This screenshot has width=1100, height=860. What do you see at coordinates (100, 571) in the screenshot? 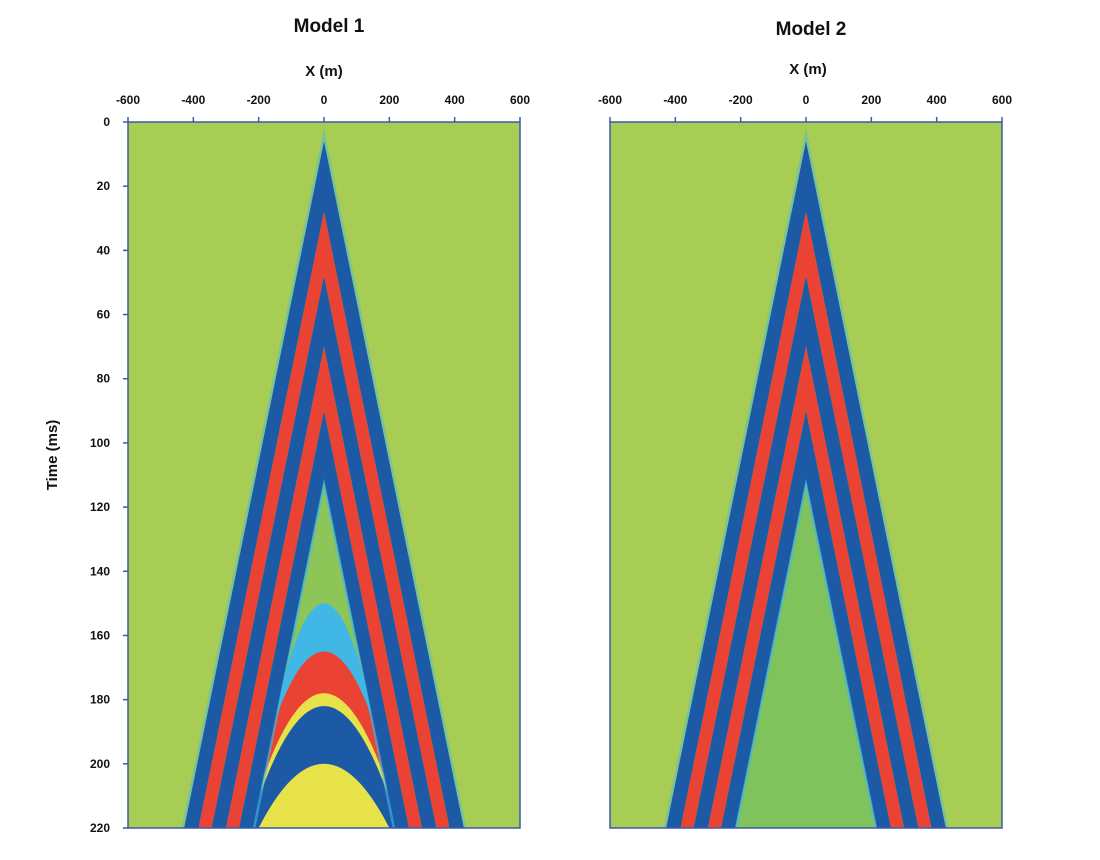
I see `y-tick-label: 140` at bounding box center [100, 571].